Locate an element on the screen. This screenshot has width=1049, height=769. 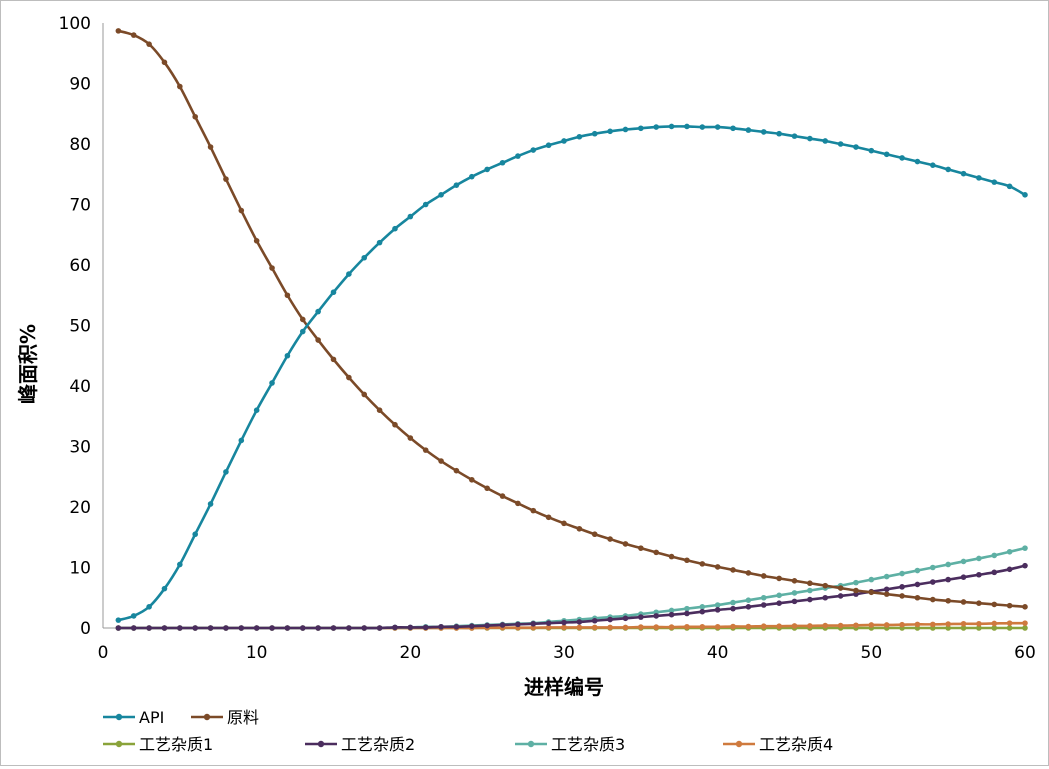
y-tick-label: 0 is located at coordinates (85, 629).